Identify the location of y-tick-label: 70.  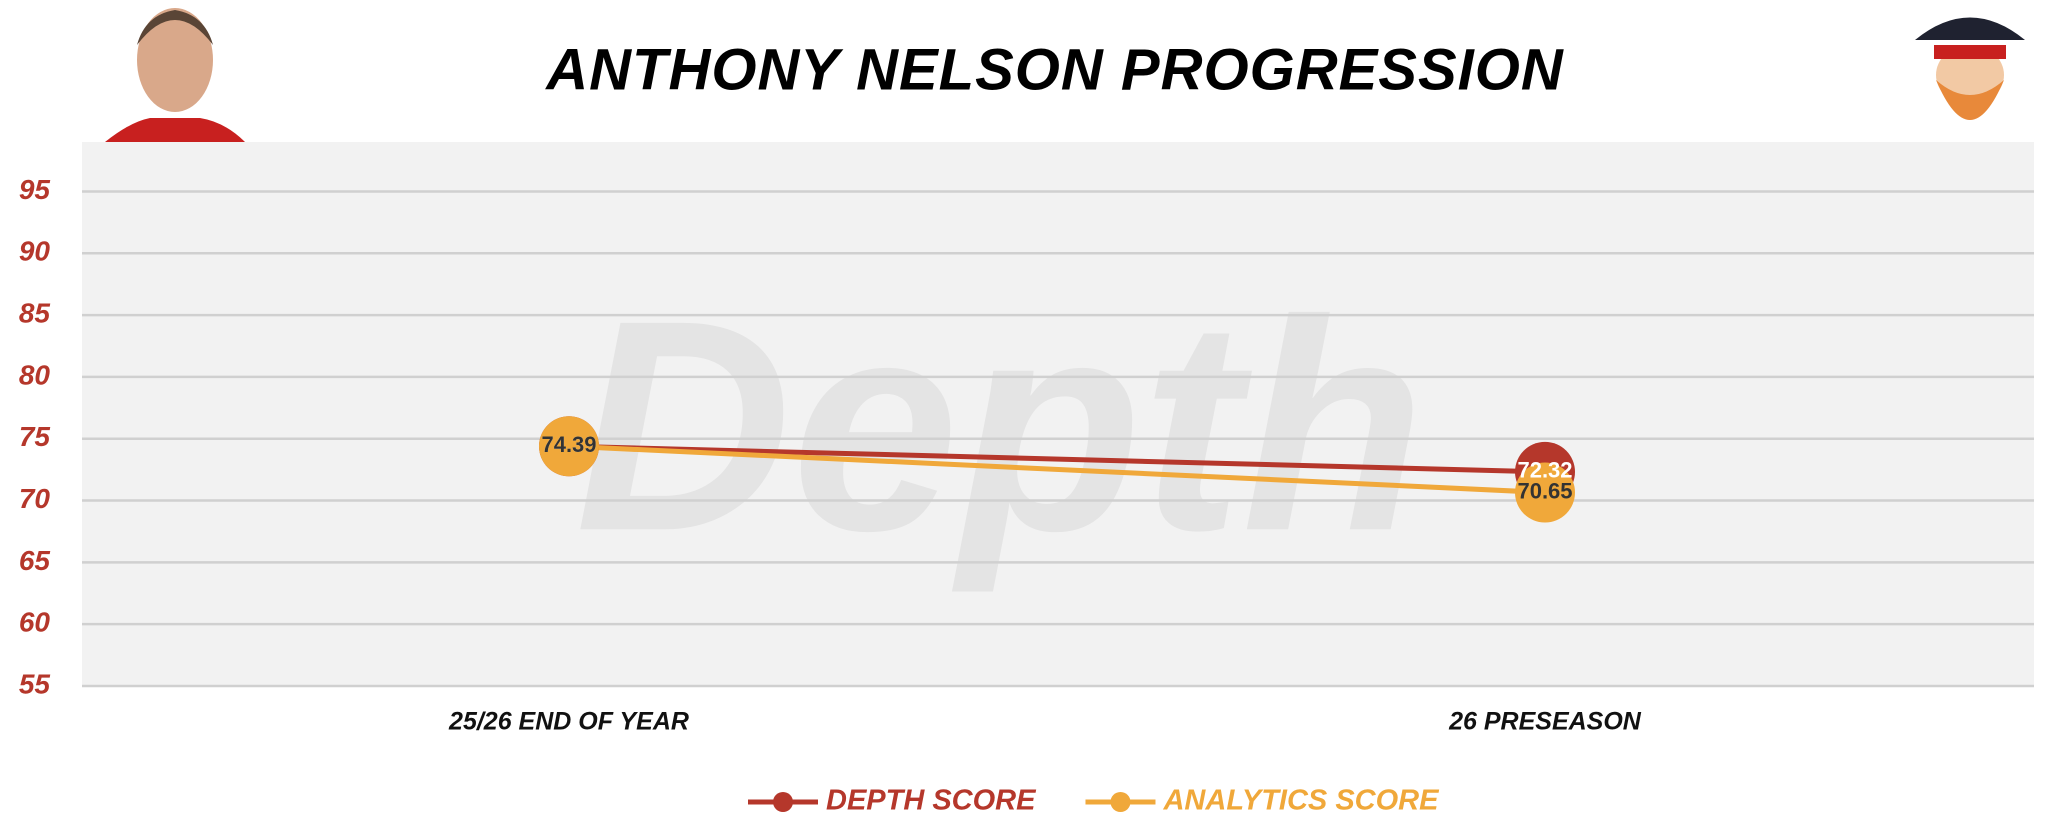
(35, 498).